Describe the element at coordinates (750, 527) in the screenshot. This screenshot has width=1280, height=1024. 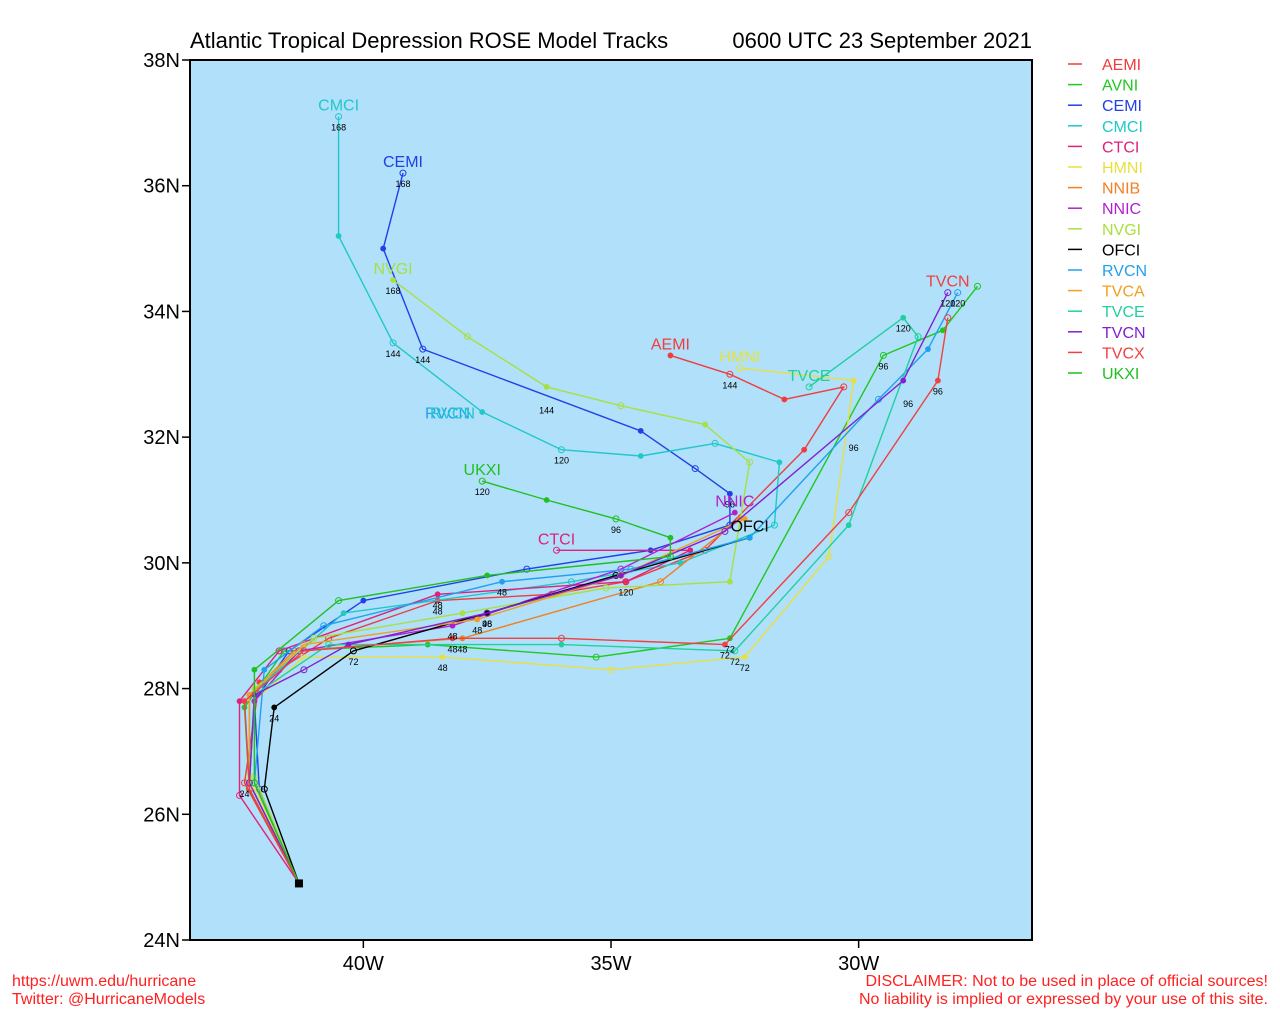
I see `model-label-ofci: OFCI` at that location.